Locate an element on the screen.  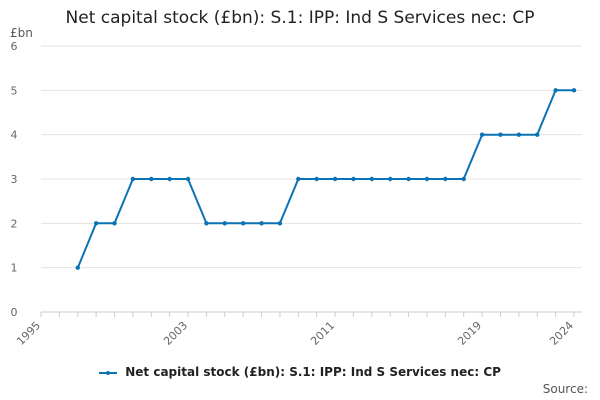
legend-line-marker-icon is located at coordinates (108, 373).